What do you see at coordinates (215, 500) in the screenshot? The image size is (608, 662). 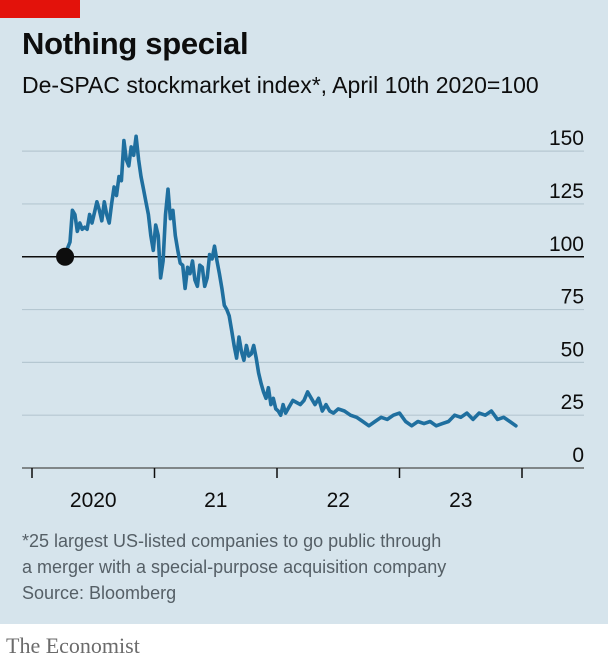 I see `x-tick-label: 21` at bounding box center [215, 500].